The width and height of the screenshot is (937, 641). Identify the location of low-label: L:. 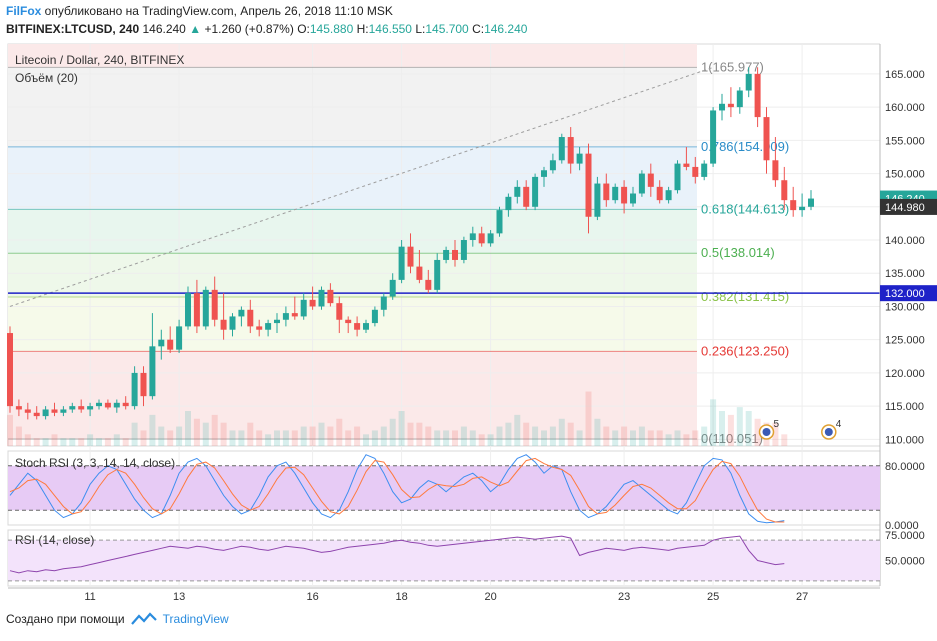
(420, 29).